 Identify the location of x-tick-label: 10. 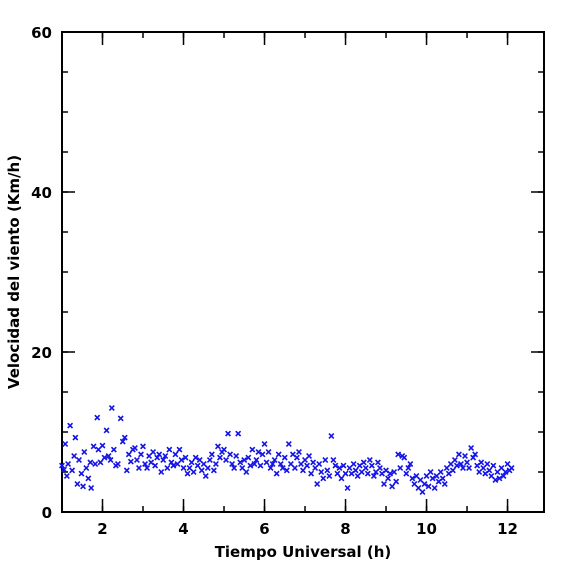
(426, 529).